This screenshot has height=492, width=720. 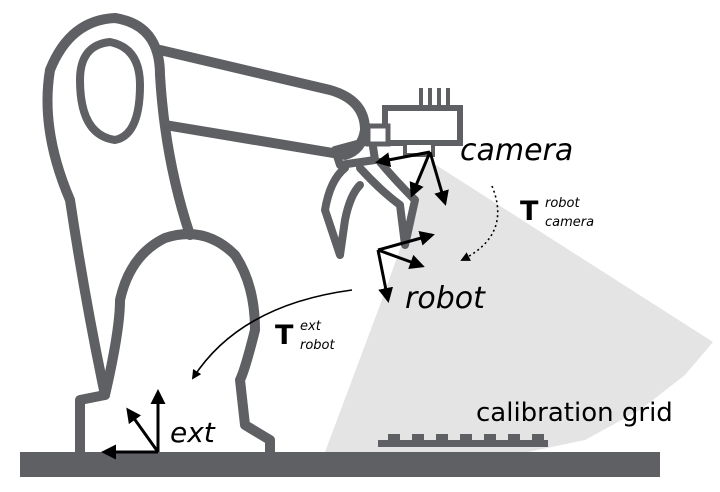 What do you see at coordinates (262, 102) in the screenshot?
I see `robot-upper-arm` at bounding box center [262, 102].